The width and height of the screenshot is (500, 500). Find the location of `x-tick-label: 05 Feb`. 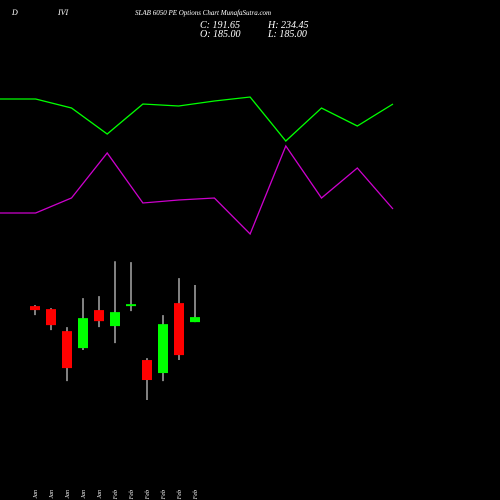

x-tick-label: 05 Feb is located at coordinates (180, 495).